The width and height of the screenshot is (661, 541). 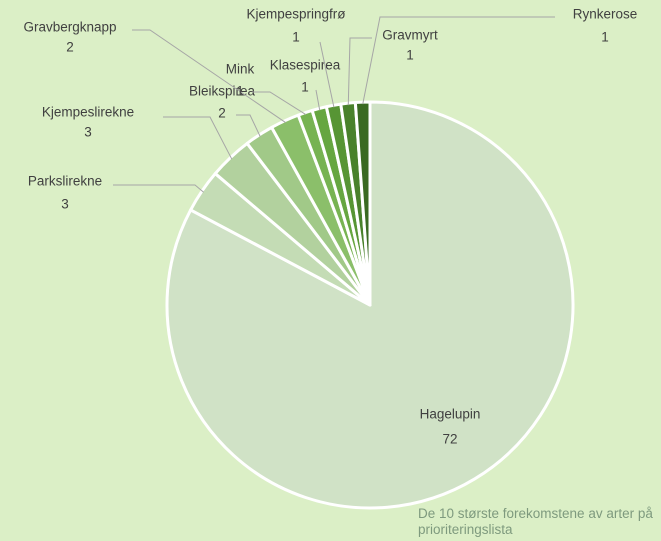 What do you see at coordinates (65, 181) in the screenshot?
I see `slice-label: Parkslirekne` at bounding box center [65, 181].